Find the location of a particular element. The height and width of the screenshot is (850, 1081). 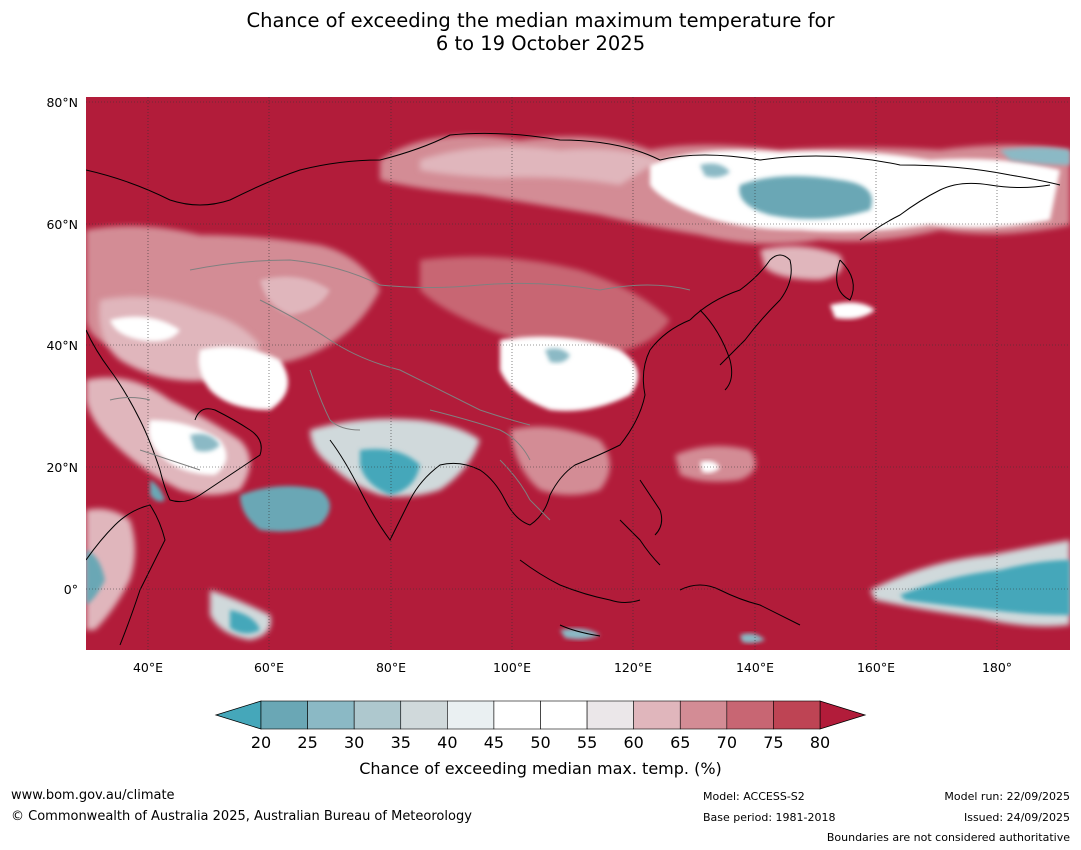

colorbar-tick-label: 45 is located at coordinates (494, 742).